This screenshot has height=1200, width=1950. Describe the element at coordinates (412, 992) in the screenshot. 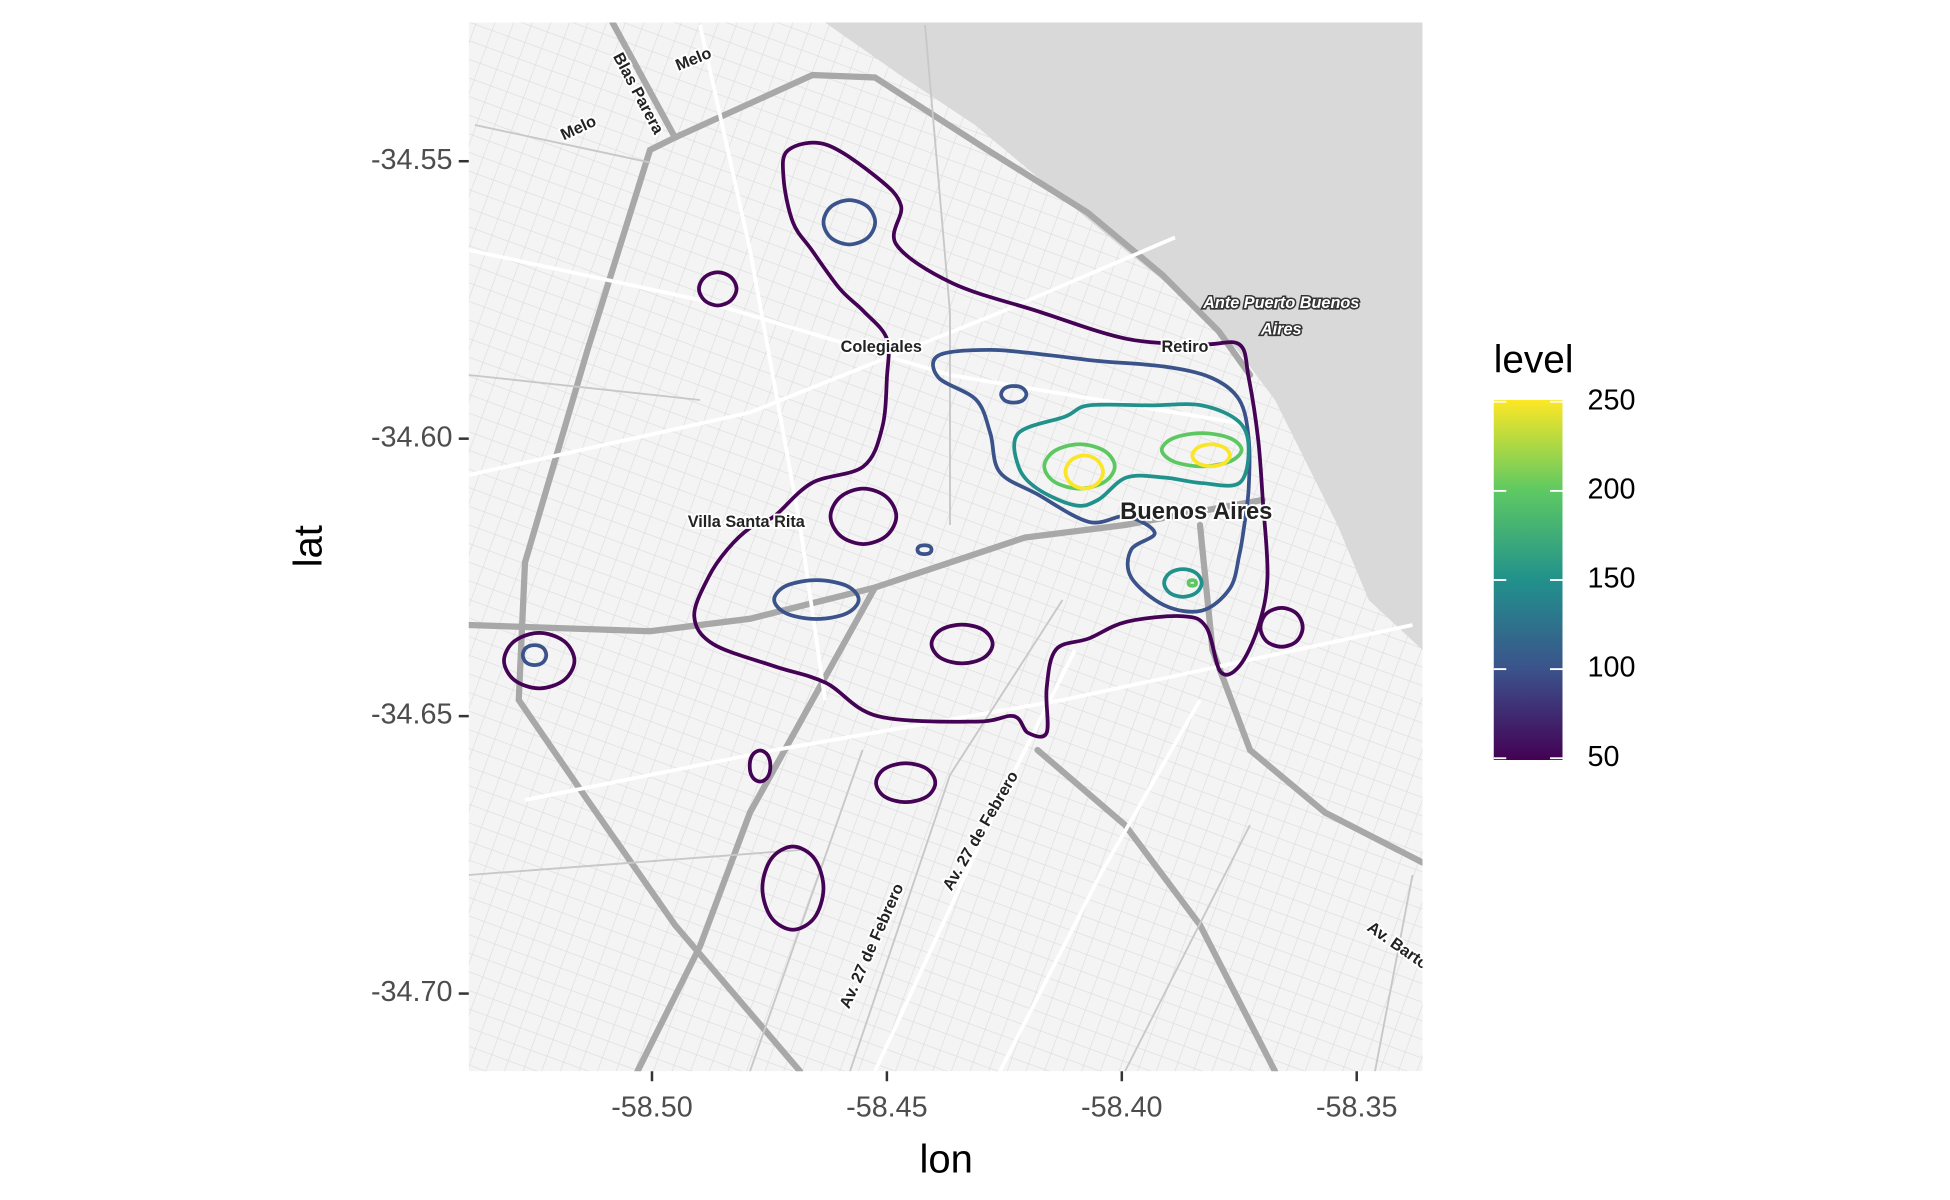

I see `y-tick-label: -34.70` at that location.